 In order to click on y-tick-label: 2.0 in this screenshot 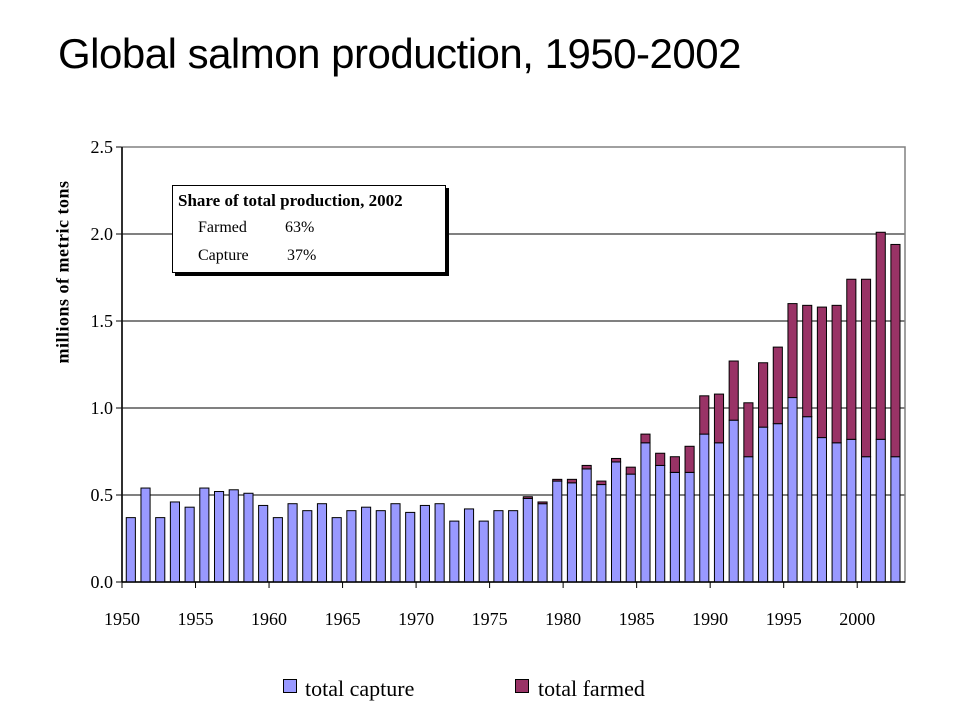, I will do `click(102, 234)`.